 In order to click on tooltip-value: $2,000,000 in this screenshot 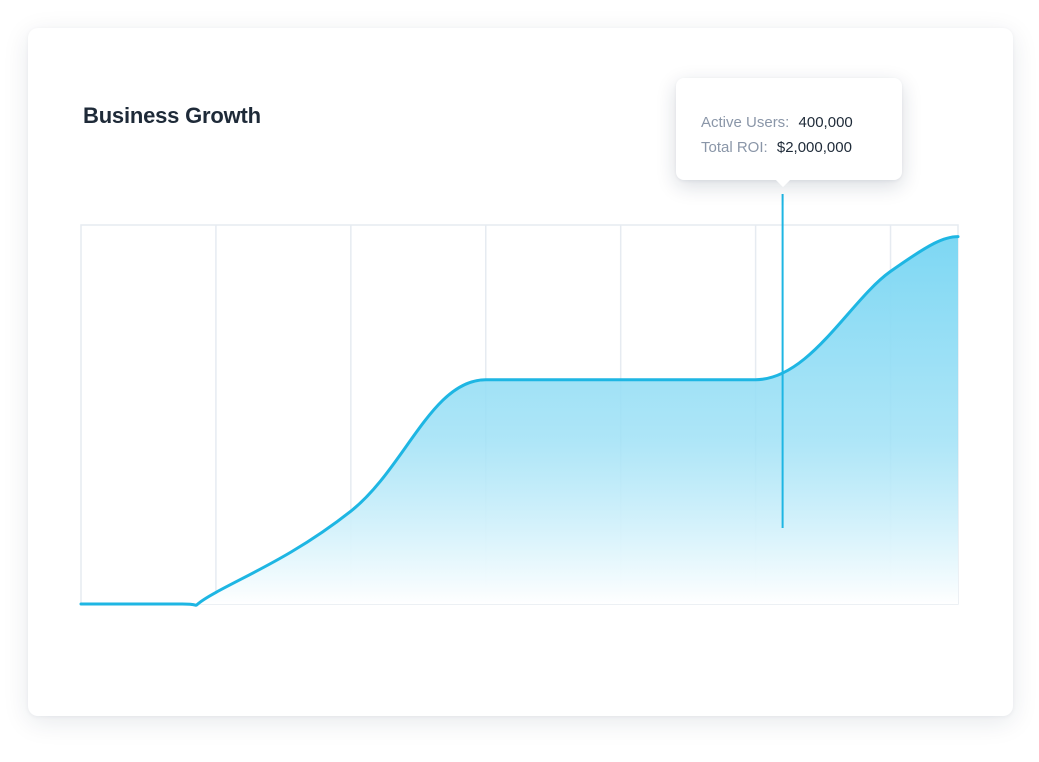, I will do `click(814, 147)`.